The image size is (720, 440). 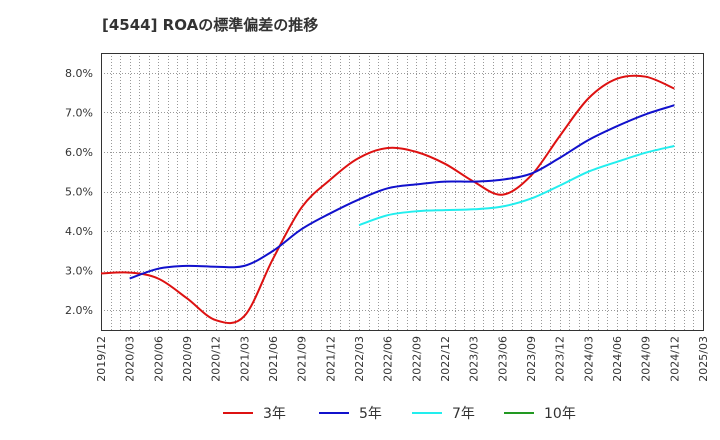 I want to click on y-tick-label: 7.0%, so click(x=79, y=112).